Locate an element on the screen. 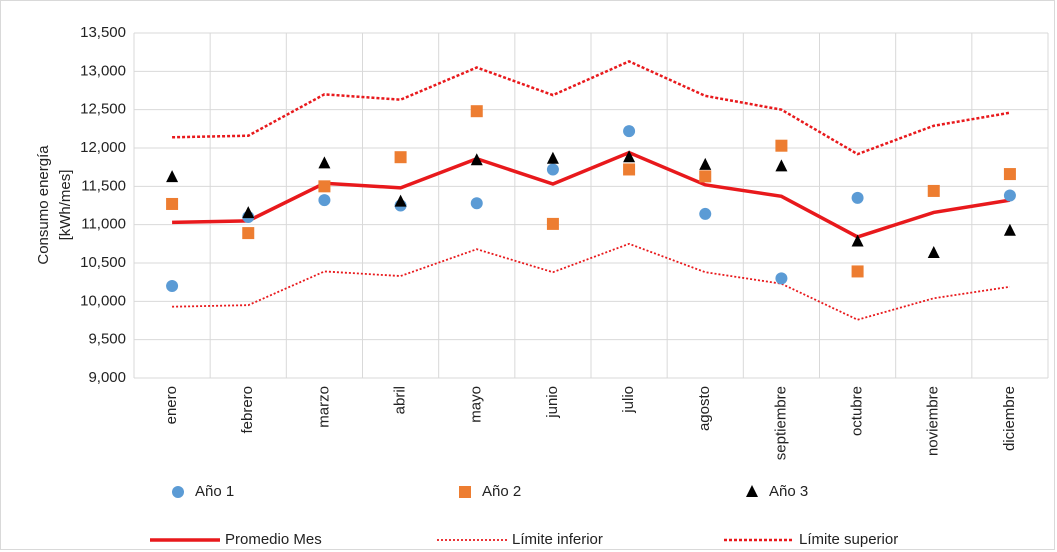 The height and width of the screenshot is (552, 1057). legend-label: Año 1 is located at coordinates (214, 491).